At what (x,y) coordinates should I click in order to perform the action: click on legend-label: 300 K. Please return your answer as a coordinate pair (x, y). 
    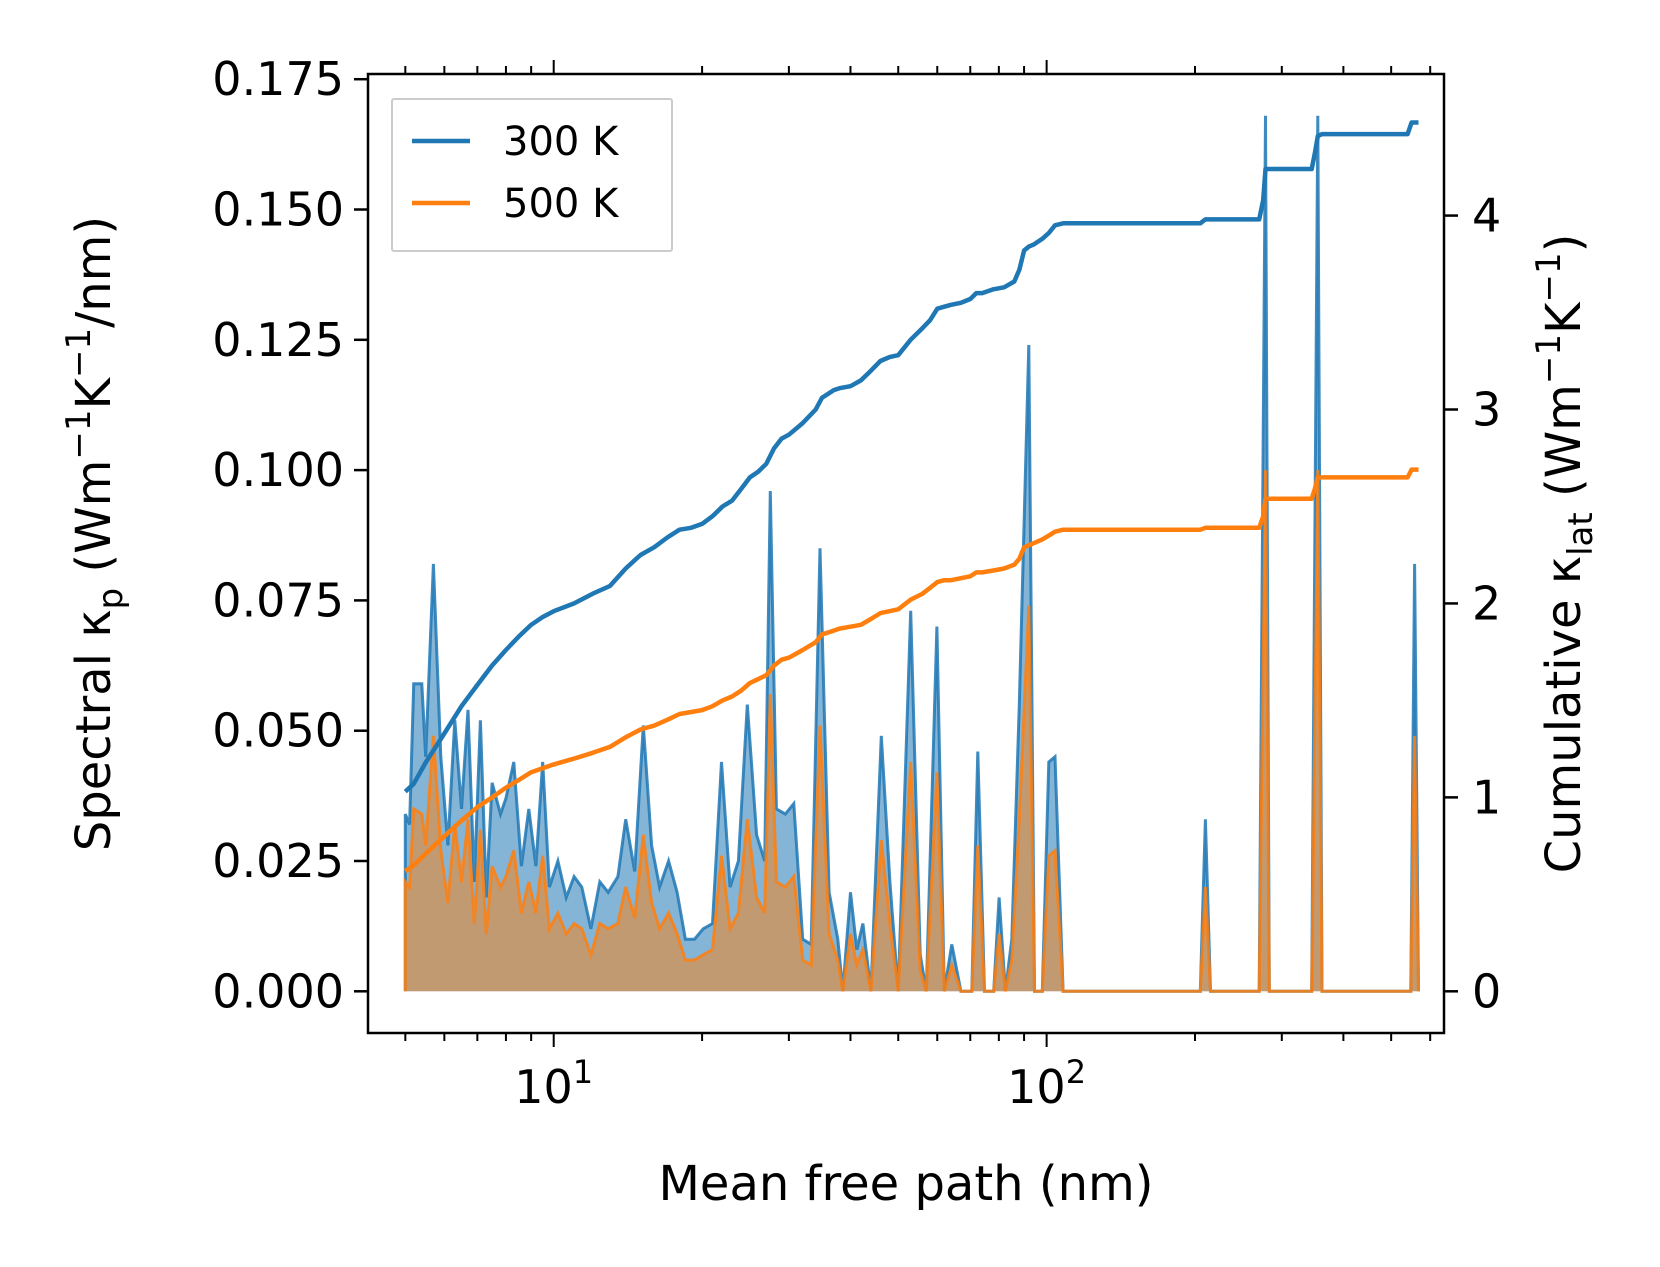
    Looking at the image, I should click on (561, 142).